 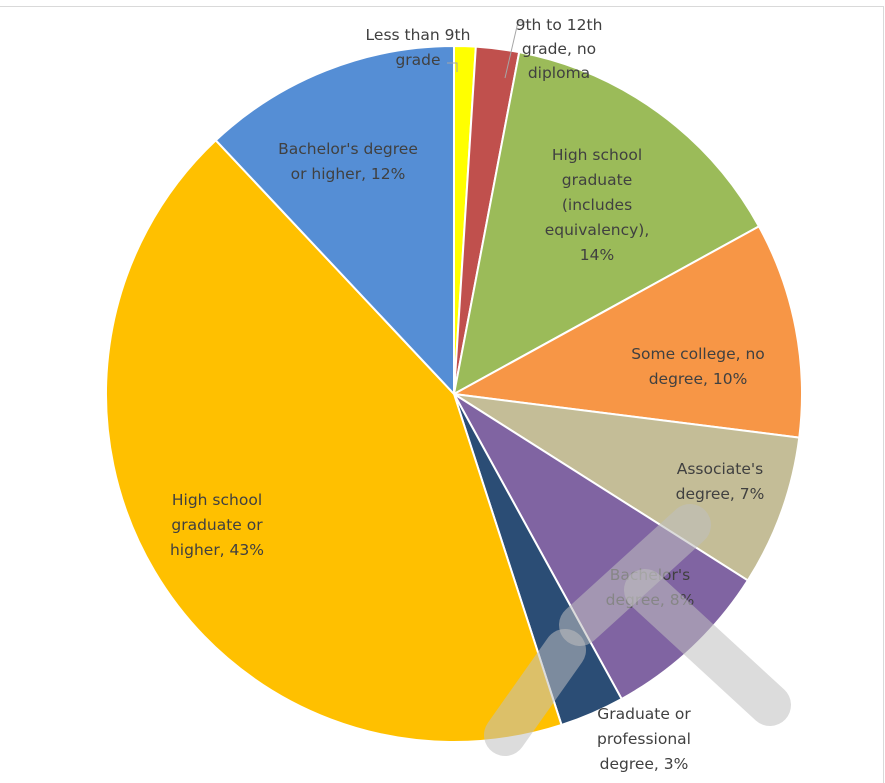 I want to click on data-label-5: Associate's degree, 7%, so click(x=720, y=481).